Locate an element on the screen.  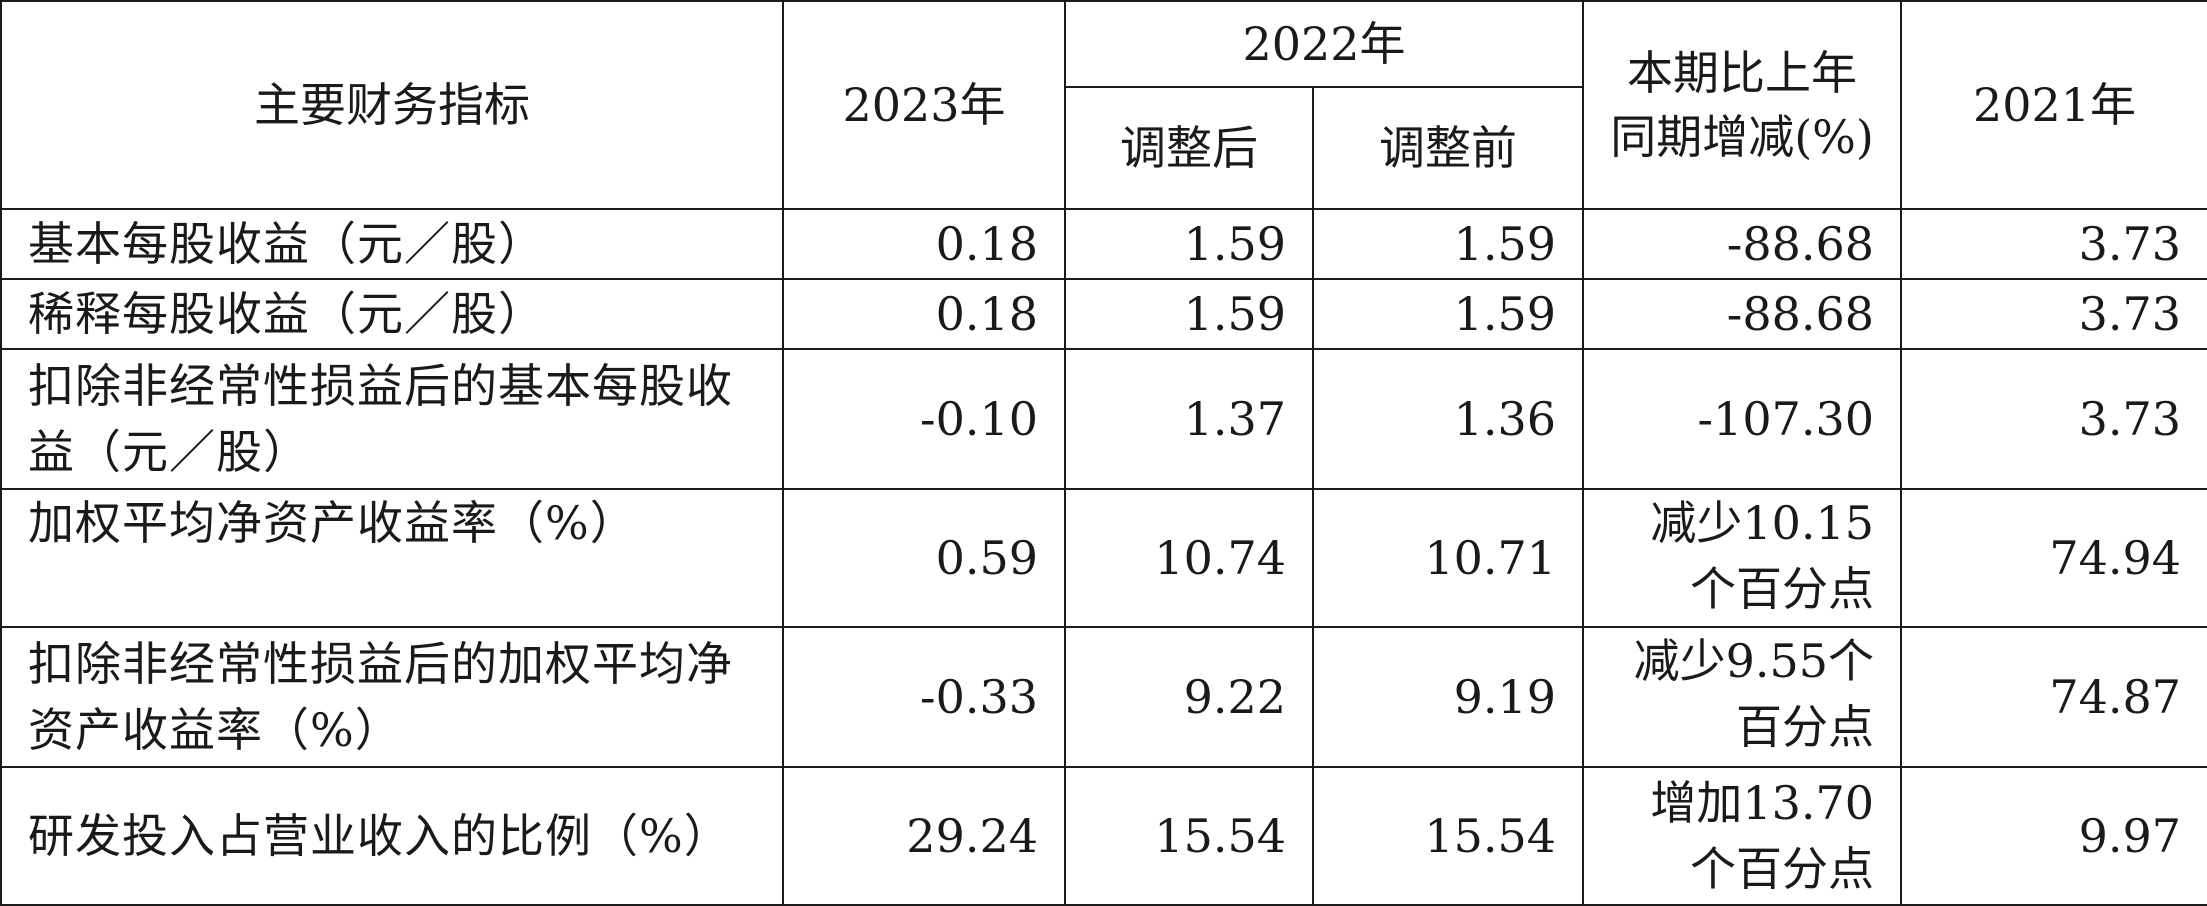
table-row: 稀释每股收益（元／股） 0.18 1.59 1.59 -88.68 3.73 is located at coordinates (1103, 314).